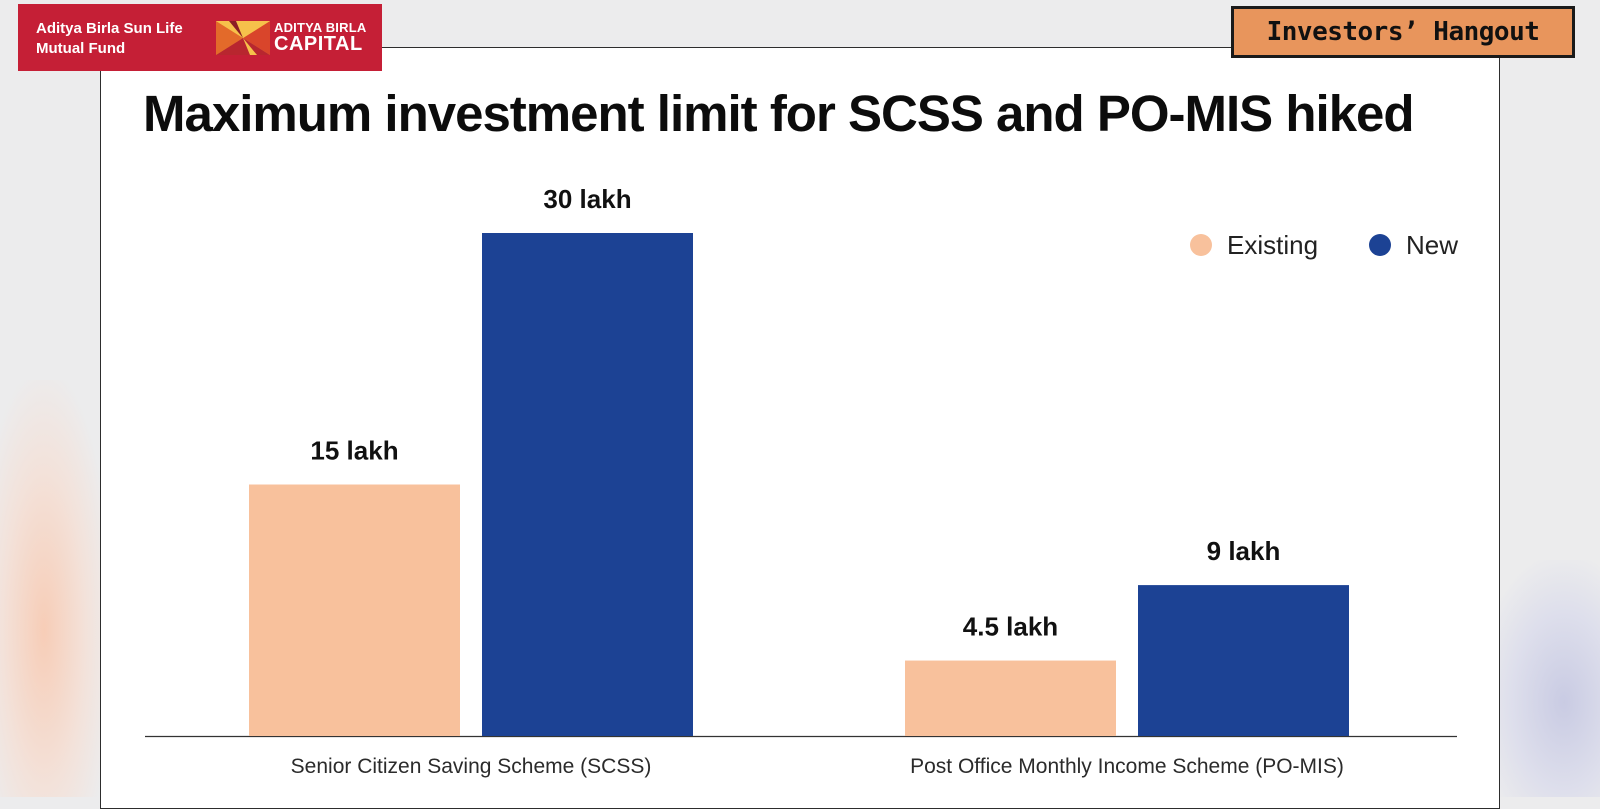  Describe the element at coordinates (55, 588) in the screenshot. I see `background-glow-left` at that location.